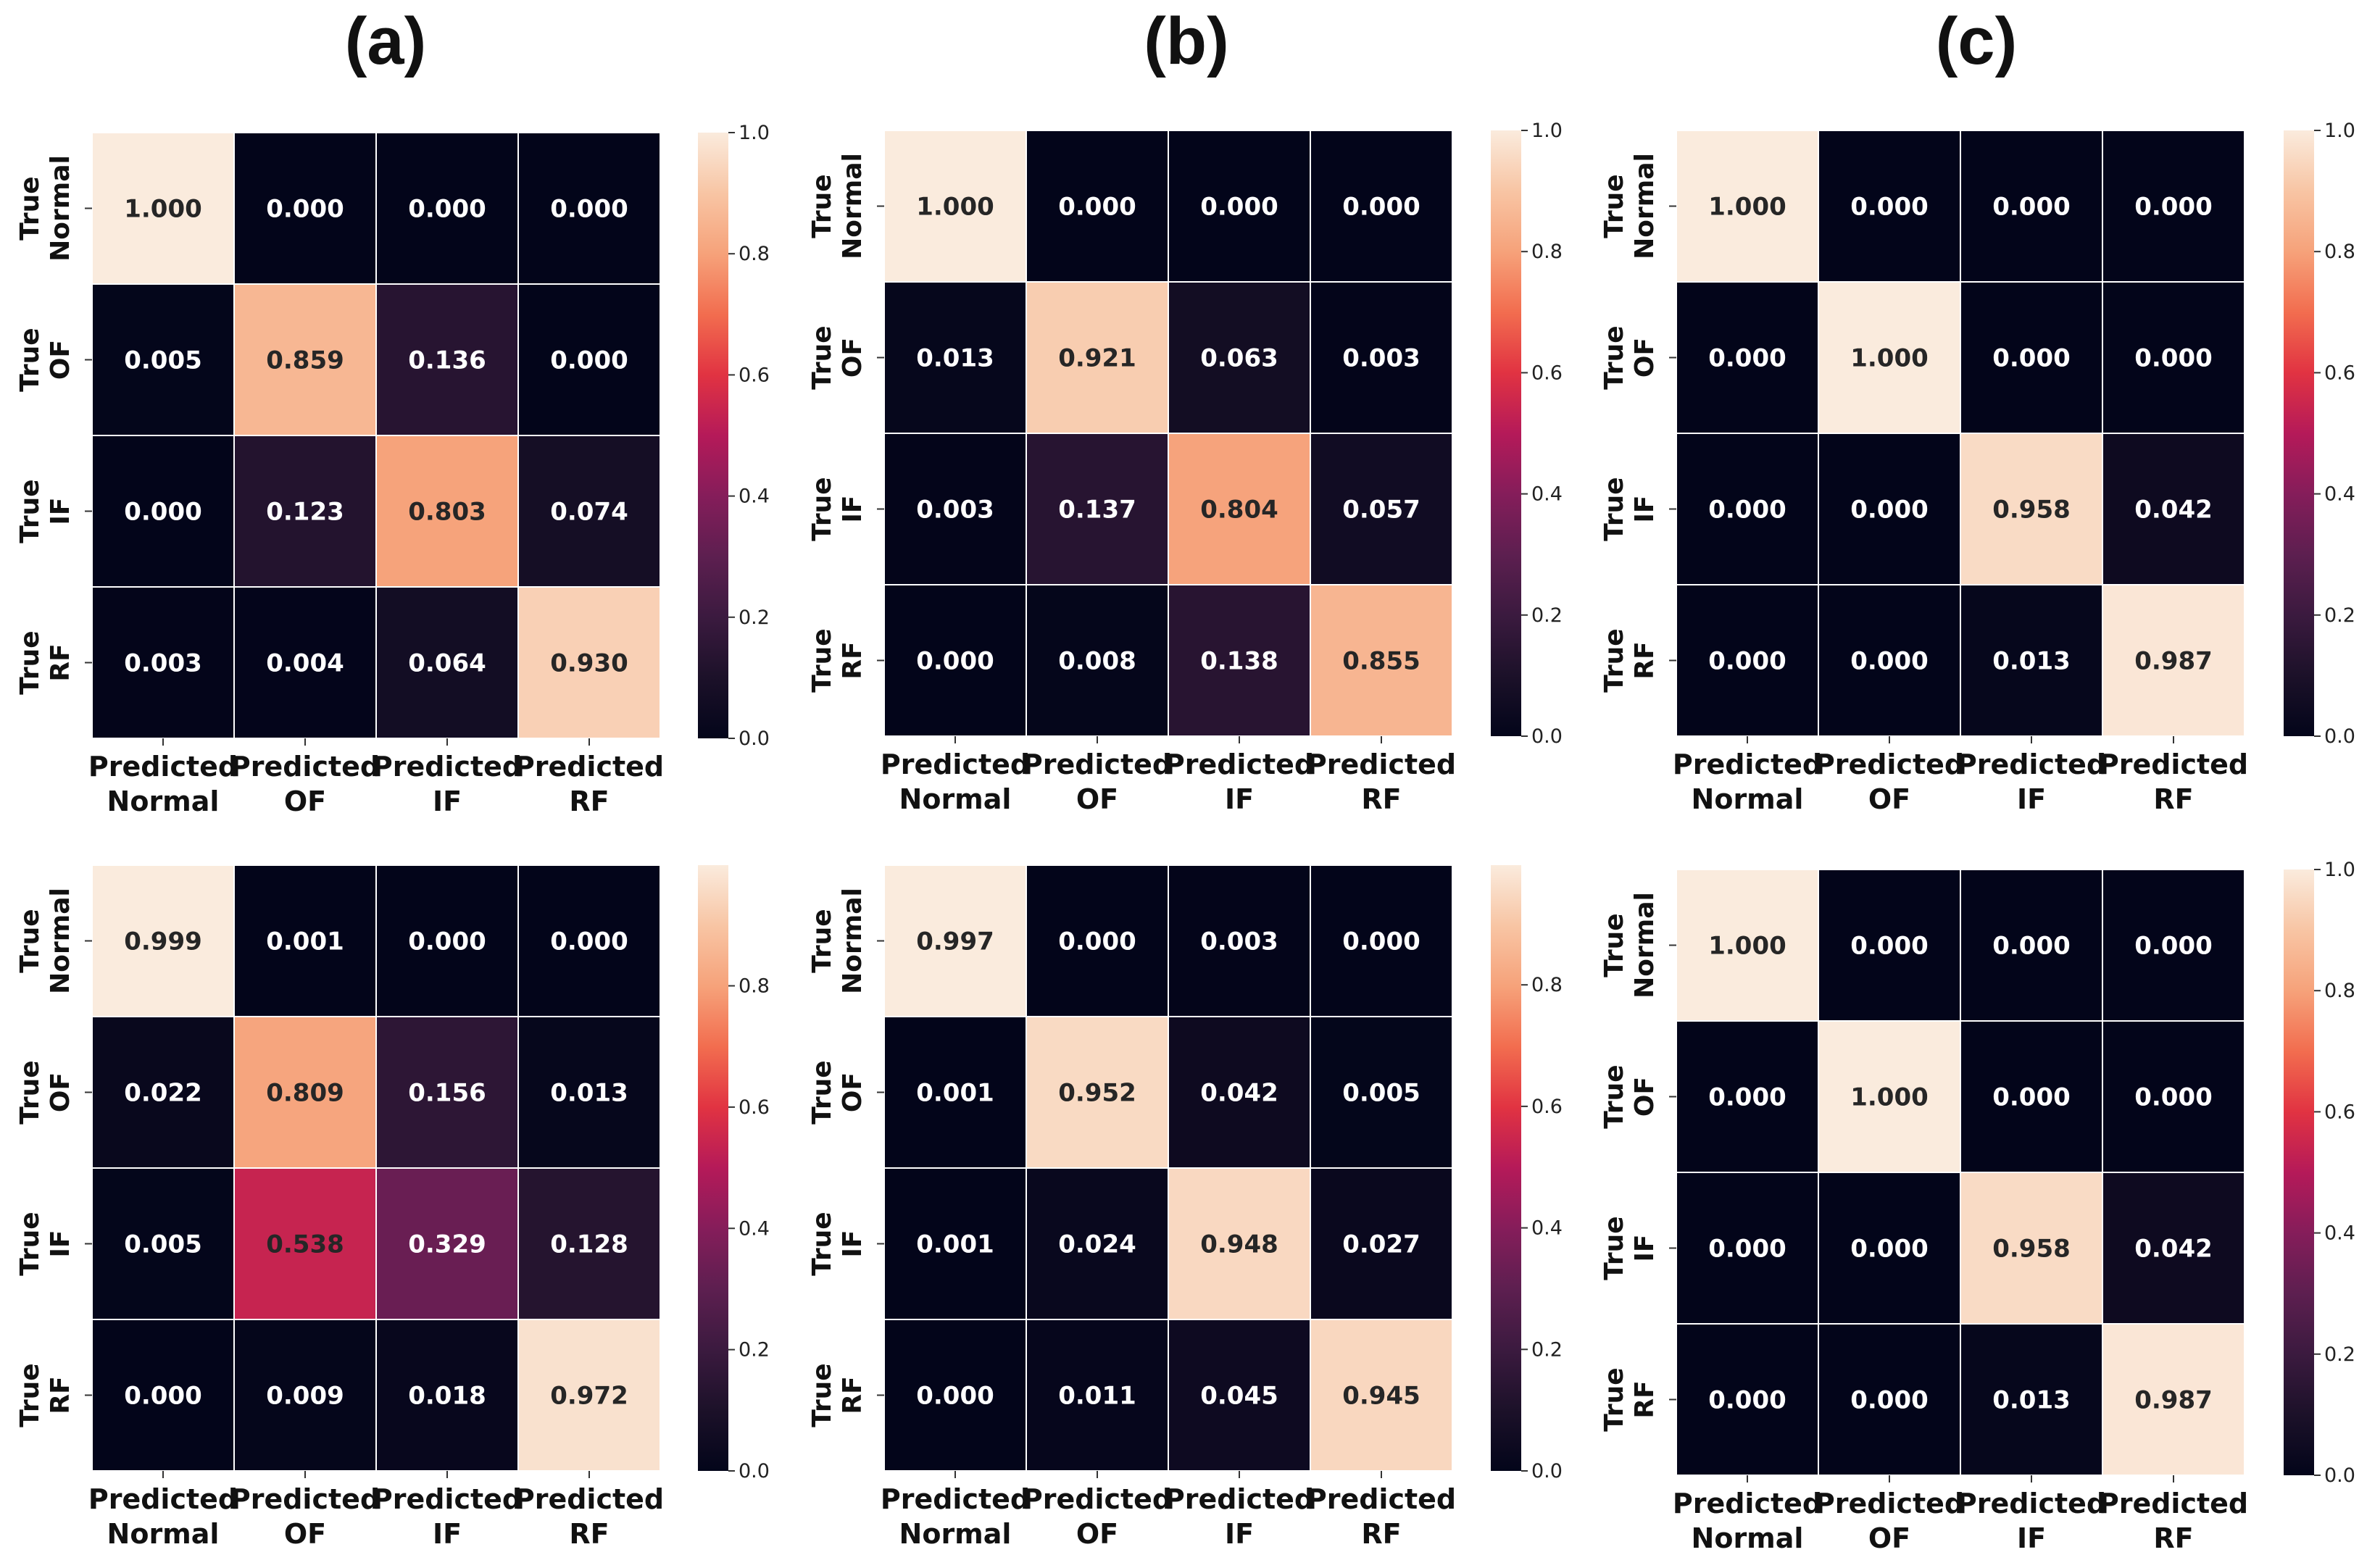  Describe the element at coordinates (2173, 1249) in the screenshot. I see `cell-value-label: 0.042` at that location.